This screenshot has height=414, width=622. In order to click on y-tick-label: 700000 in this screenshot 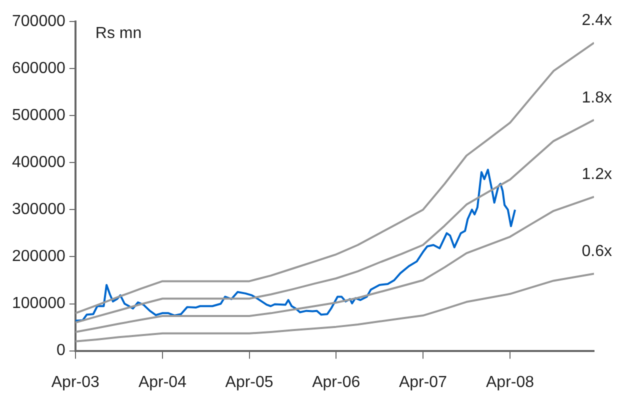, I will do `click(39, 21)`.